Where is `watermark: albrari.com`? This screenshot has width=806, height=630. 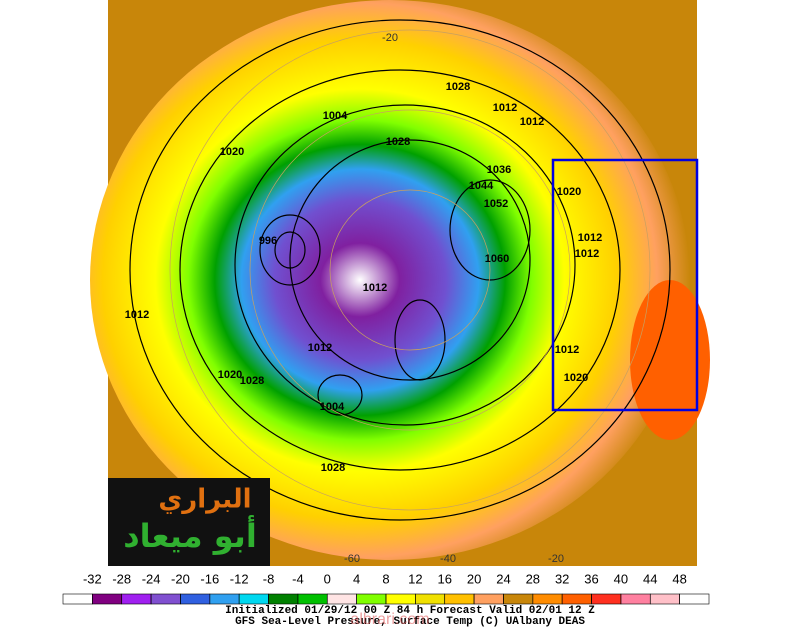 watermark: albrari.com is located at coordinates (389, 619).